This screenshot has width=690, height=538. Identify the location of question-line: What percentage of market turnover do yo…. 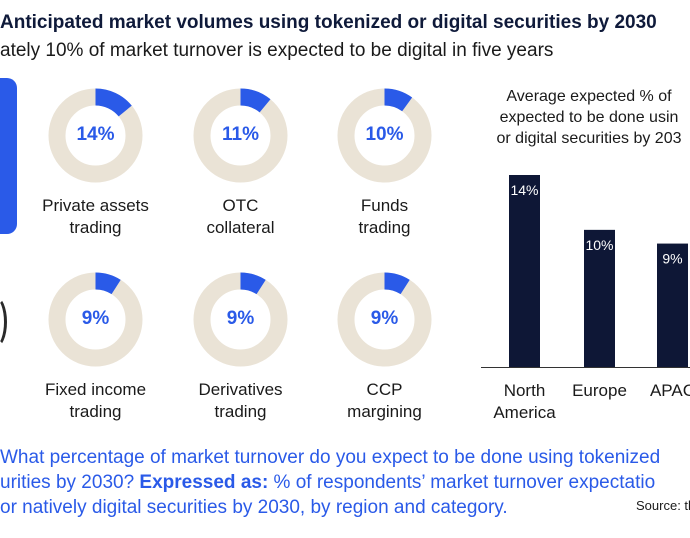
(330, 457).